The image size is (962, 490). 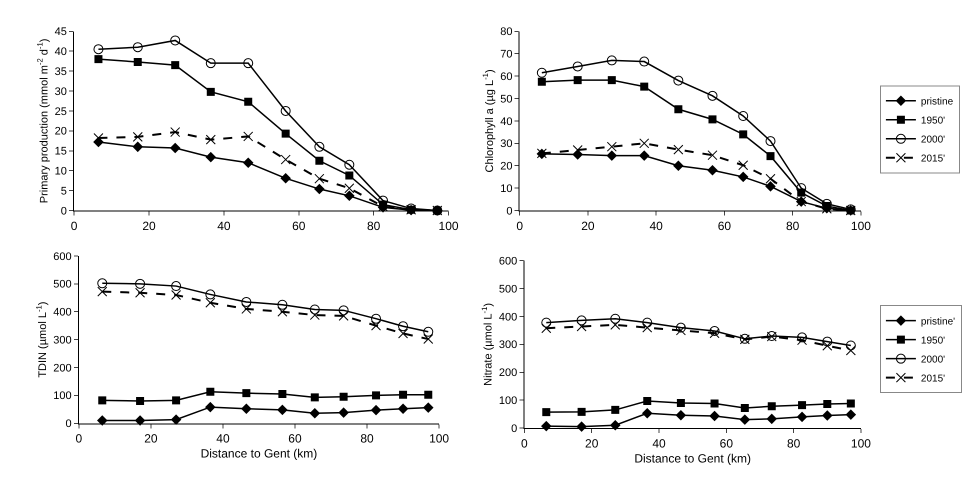 I want to click on legend-label: pristine', so click(x=938, y=322).